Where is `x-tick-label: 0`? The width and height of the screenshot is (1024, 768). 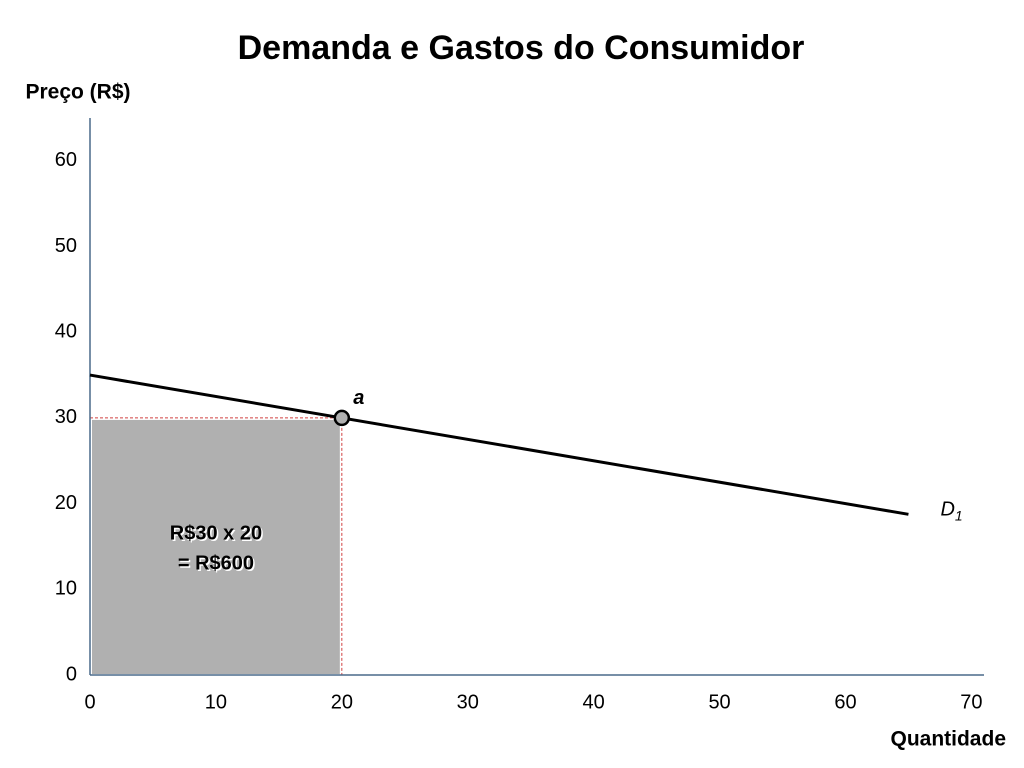 x-tick-label: 0 is located at coordinates (89, 702).